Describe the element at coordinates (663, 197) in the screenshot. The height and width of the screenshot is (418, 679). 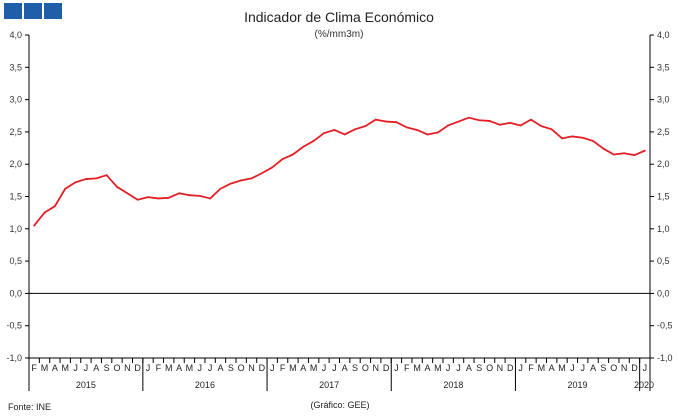
I see `y-tick-label-right: 1,5` at that location.